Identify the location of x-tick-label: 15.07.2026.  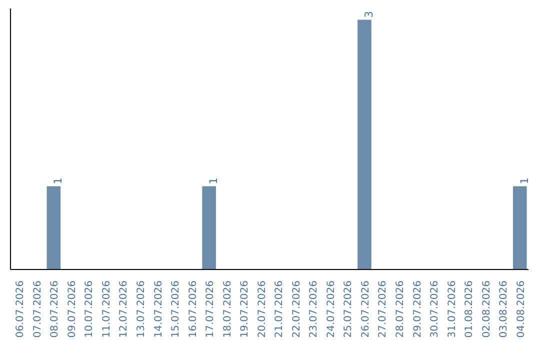
(176, 309).